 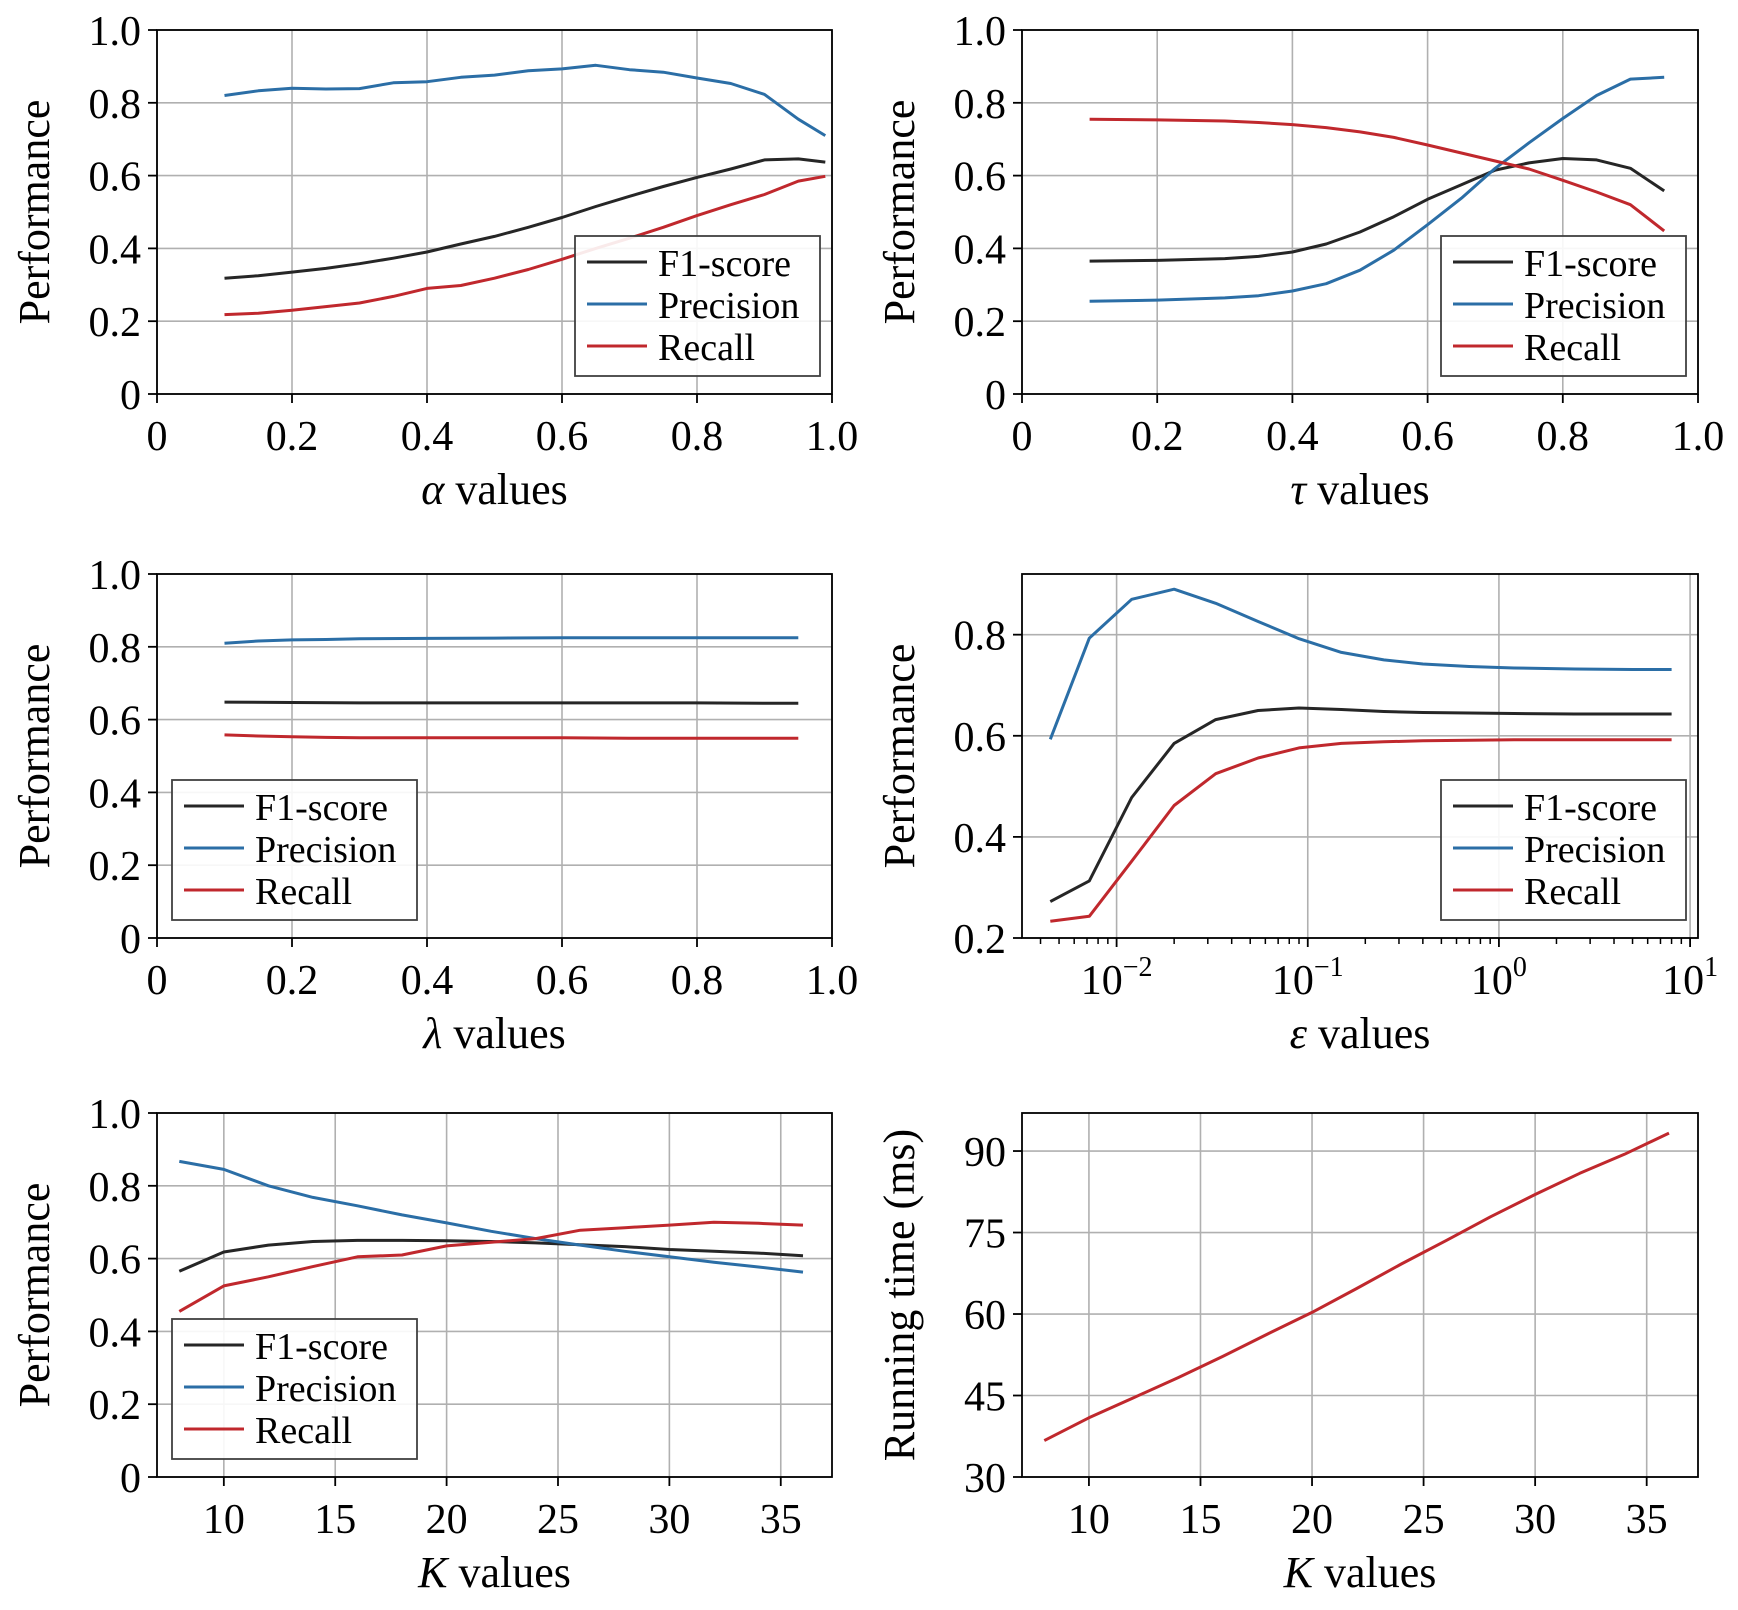 I want to click on x-axis-label-symbol: ε, so click(x=1299, y=1033).